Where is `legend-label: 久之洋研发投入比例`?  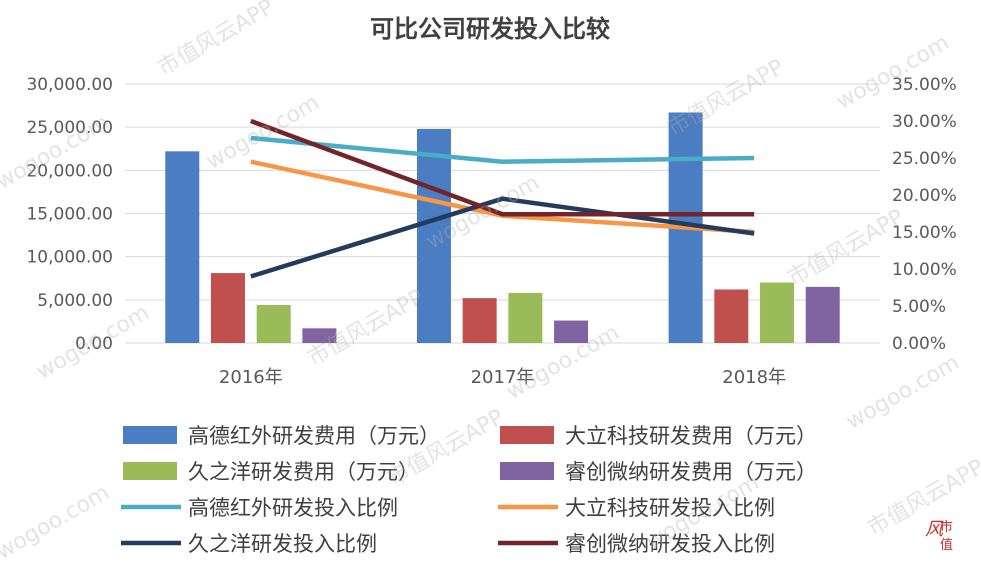
legend-label: 久之洋研发投入比例 is located at coordinates (282, 544).